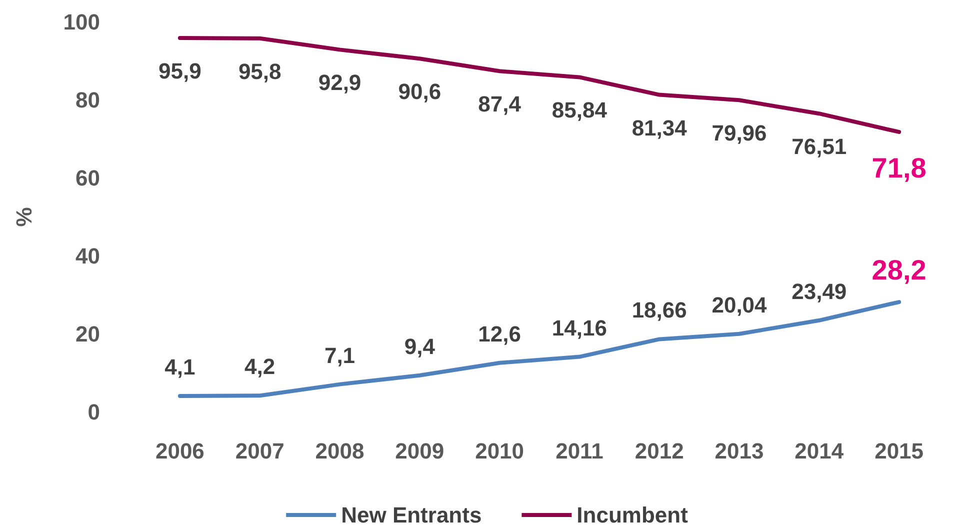 The height and width of the screenshot is (531, 974). Describe the element at coordinates (340, 355) in the screenshot. I see `data-label: 7,1` at that location.